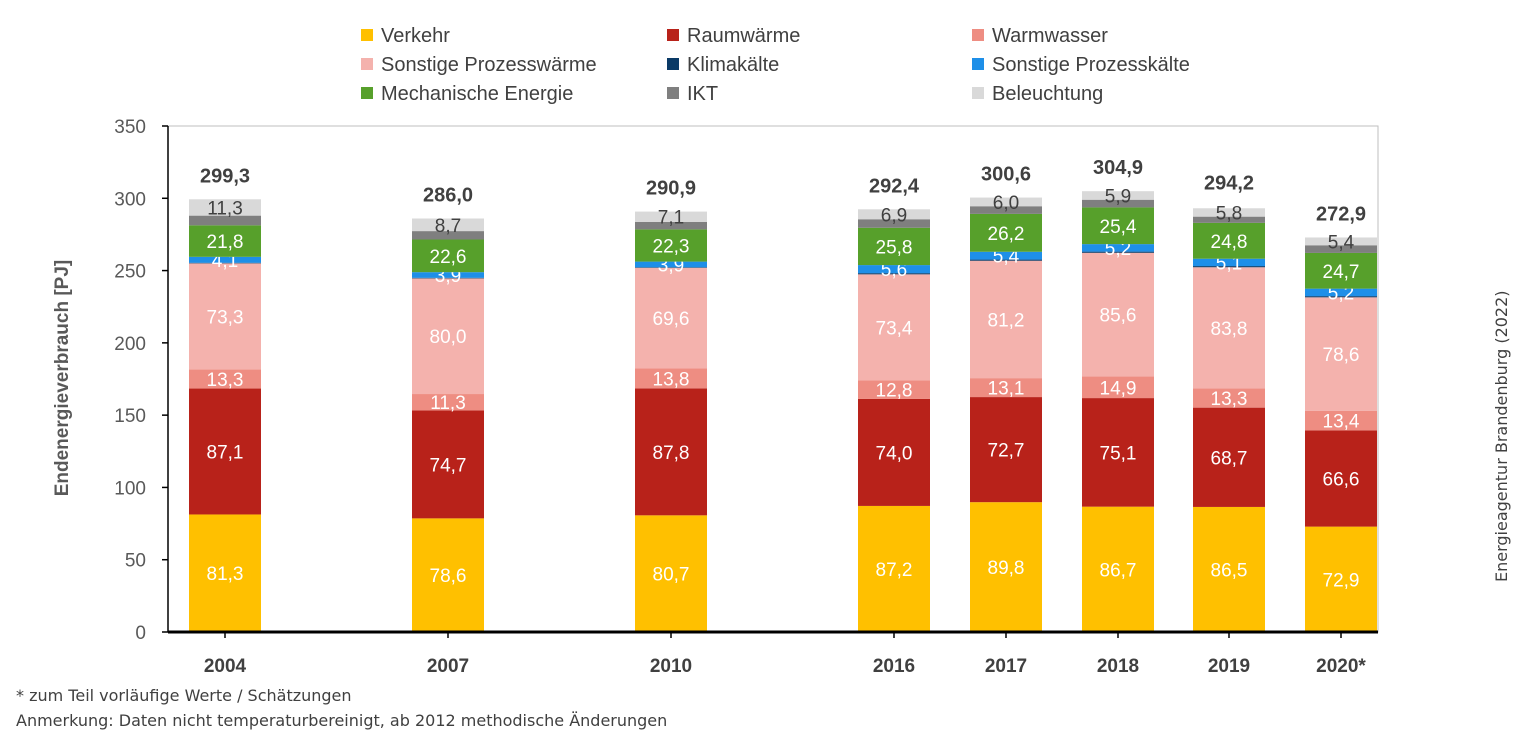  Describe the element at coordinates (225, 666) in the screenshot. I see `x-tick-label: 2004` at that location.